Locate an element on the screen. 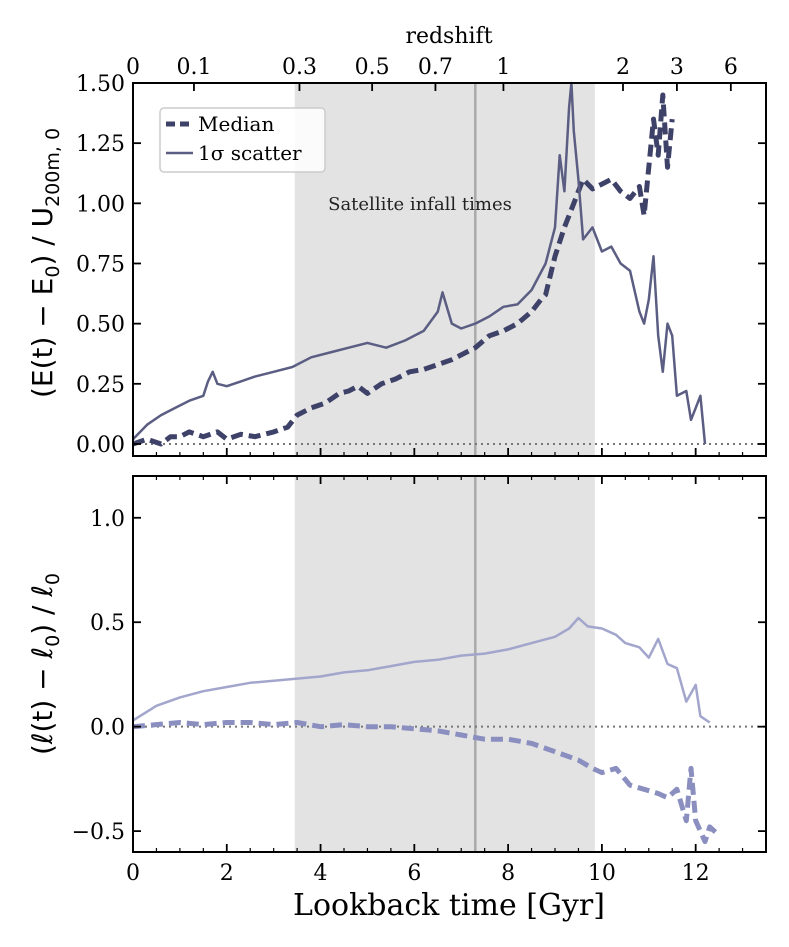 This screenshot has width=789, height=947. bottom-ylabel-sub1: 0 is located at coordinates (53, 641).